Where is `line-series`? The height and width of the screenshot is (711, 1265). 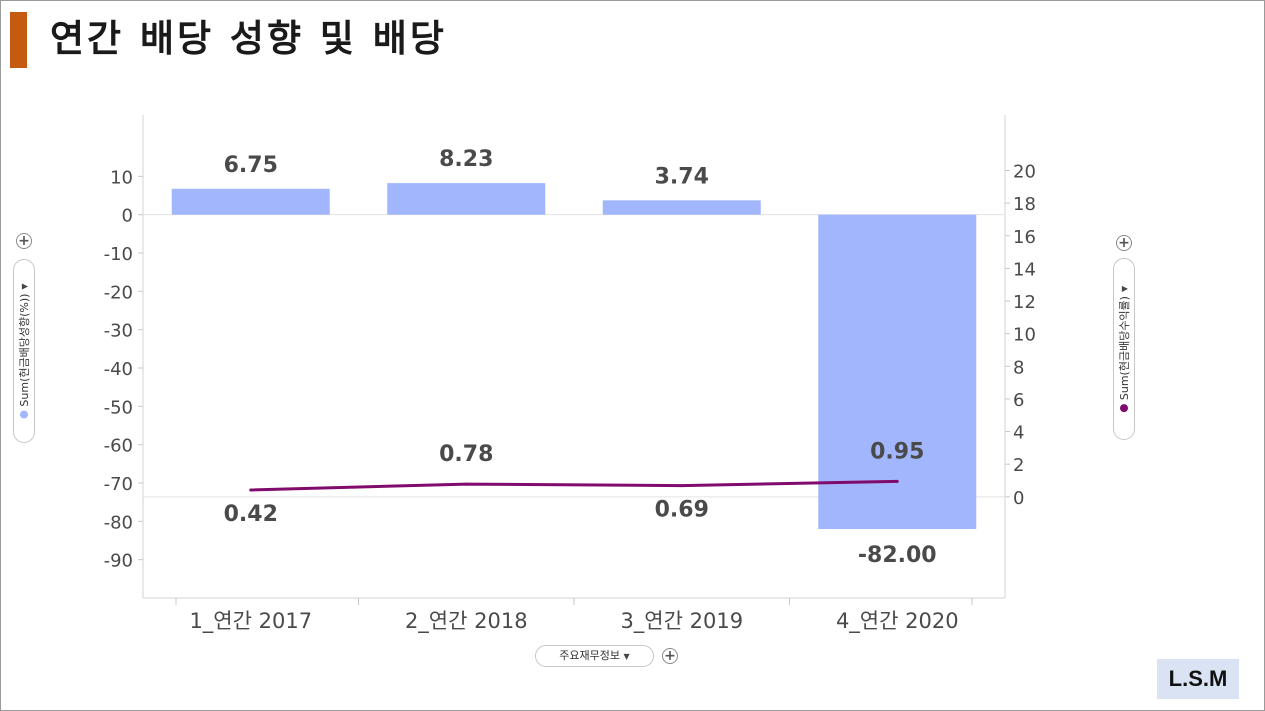
line-series is located at coordinates (574, 485).